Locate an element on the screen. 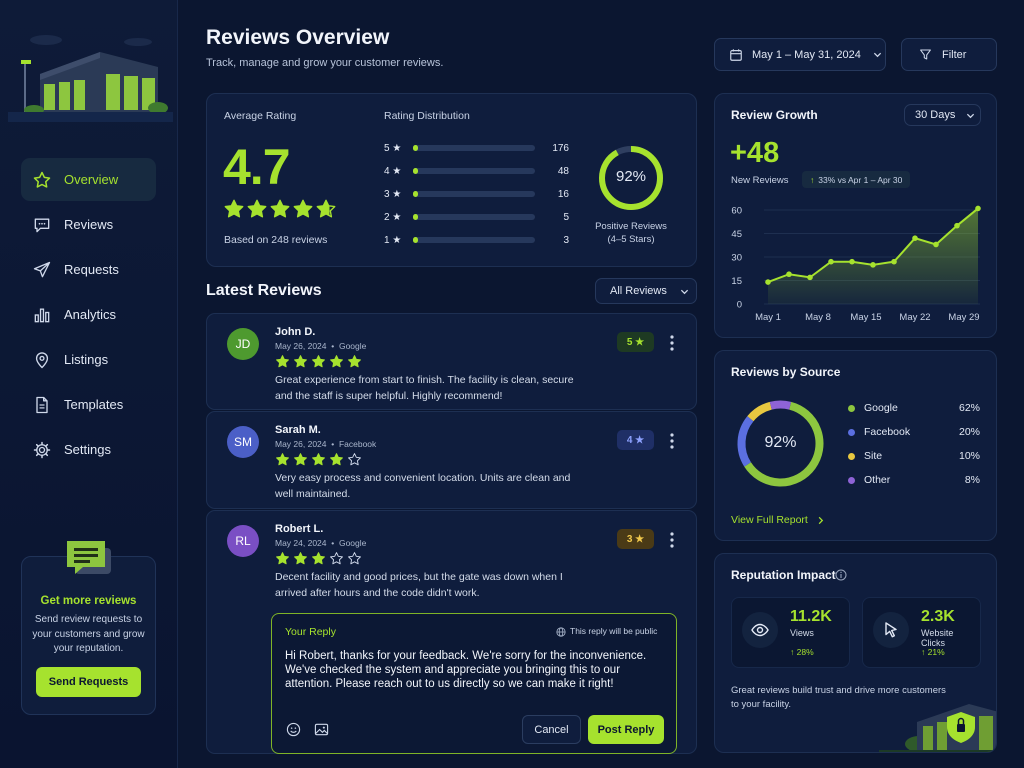 This screenshot has width=1024, height=768. source-percent: 20% is located at coordinates (969, 432).